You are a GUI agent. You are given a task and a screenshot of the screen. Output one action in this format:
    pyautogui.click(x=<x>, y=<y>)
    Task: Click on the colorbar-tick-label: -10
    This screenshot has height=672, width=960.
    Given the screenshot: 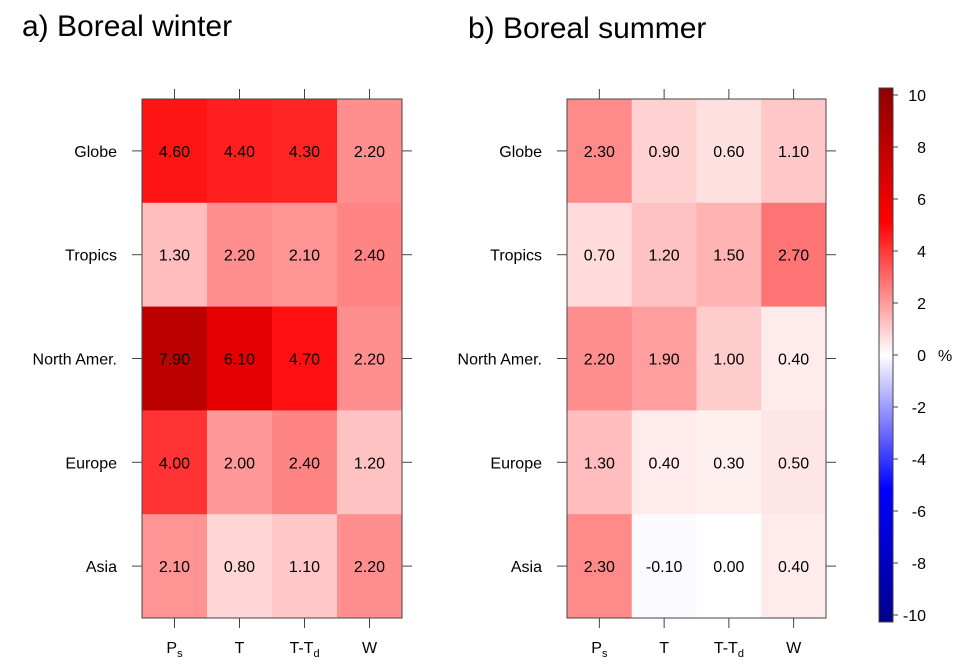 What is the action you would take?
    pyautogui.click(x=914, y=616)
    